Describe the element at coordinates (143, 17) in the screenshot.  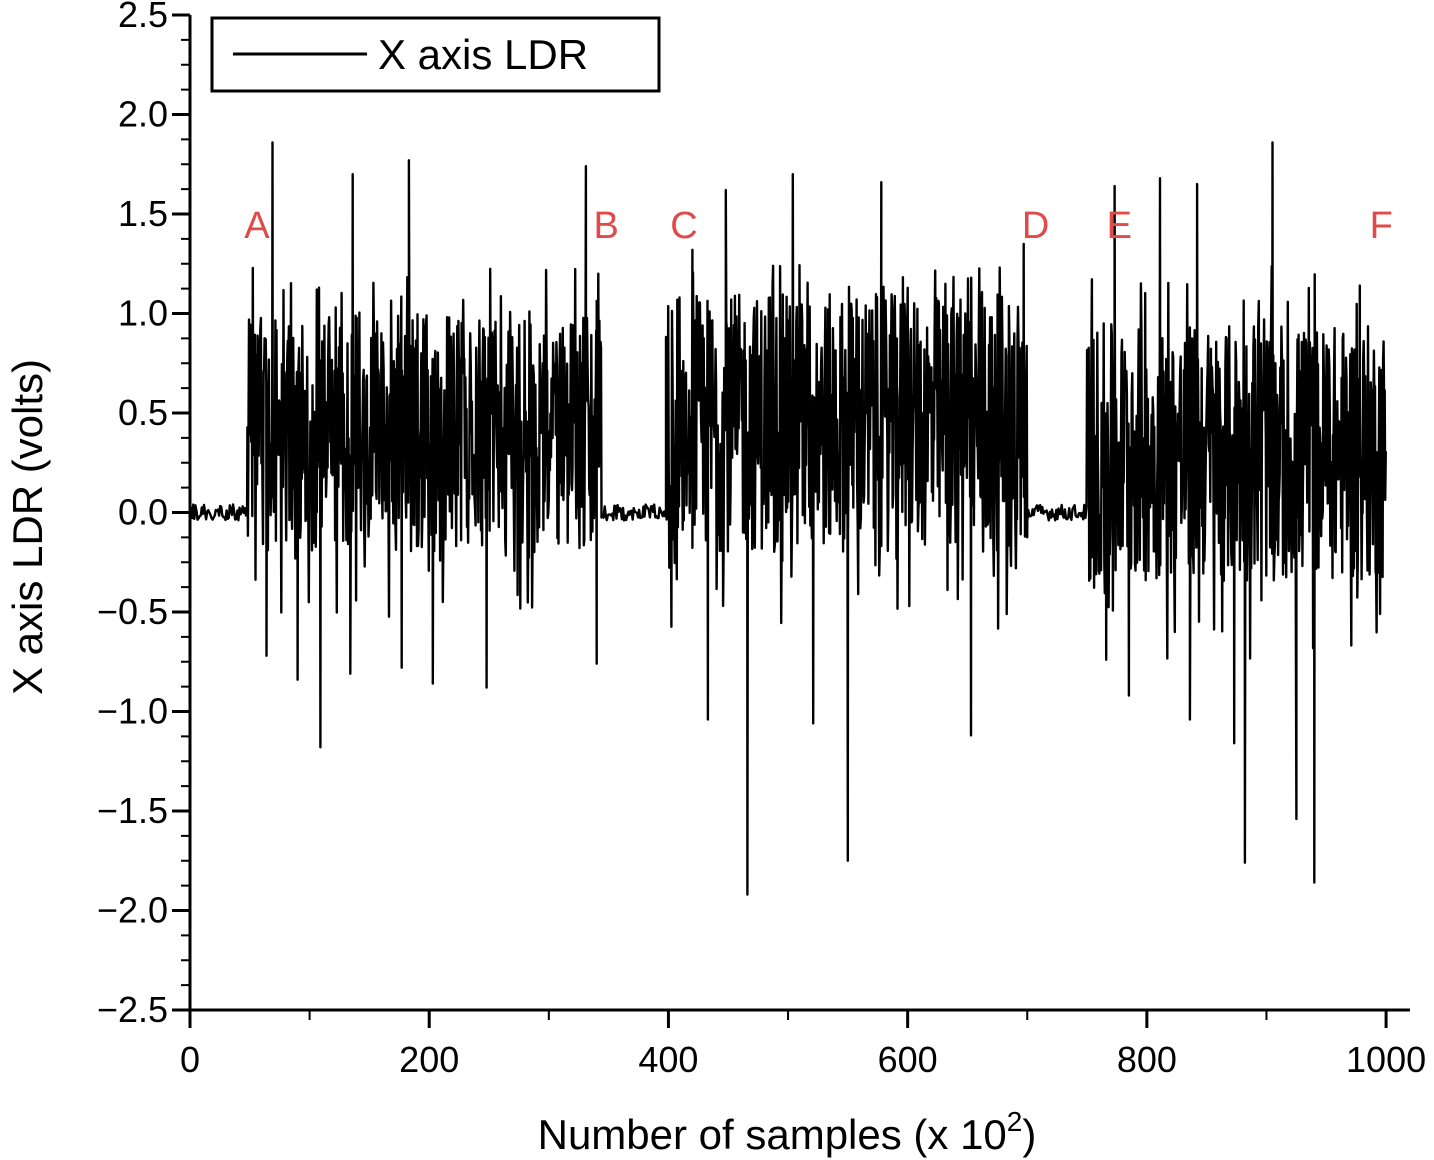
I see `y-tick-label: 2.5` at that location.